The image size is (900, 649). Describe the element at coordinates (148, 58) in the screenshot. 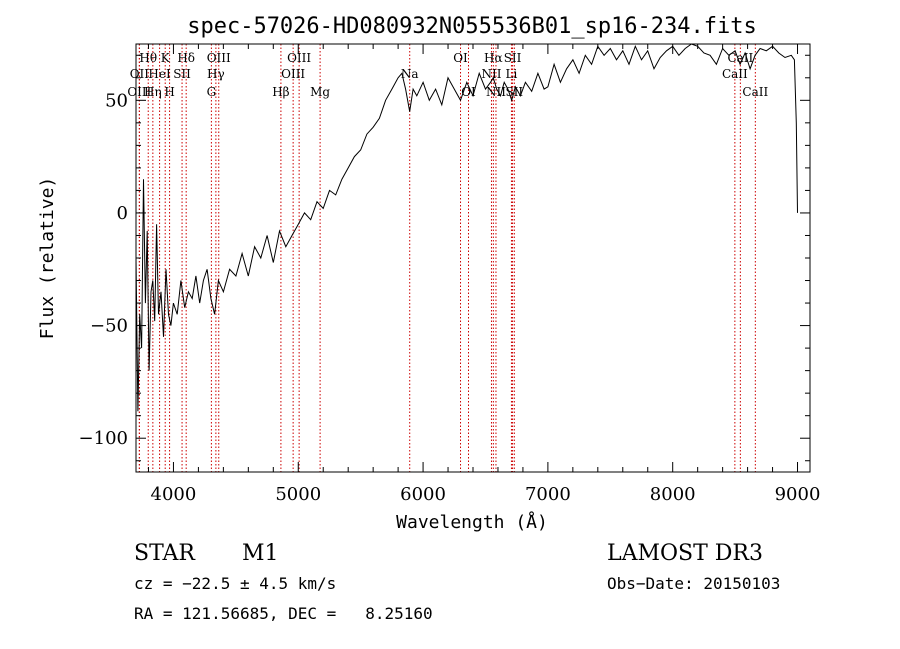

I see `line-marker-label: Hθ` at that location.